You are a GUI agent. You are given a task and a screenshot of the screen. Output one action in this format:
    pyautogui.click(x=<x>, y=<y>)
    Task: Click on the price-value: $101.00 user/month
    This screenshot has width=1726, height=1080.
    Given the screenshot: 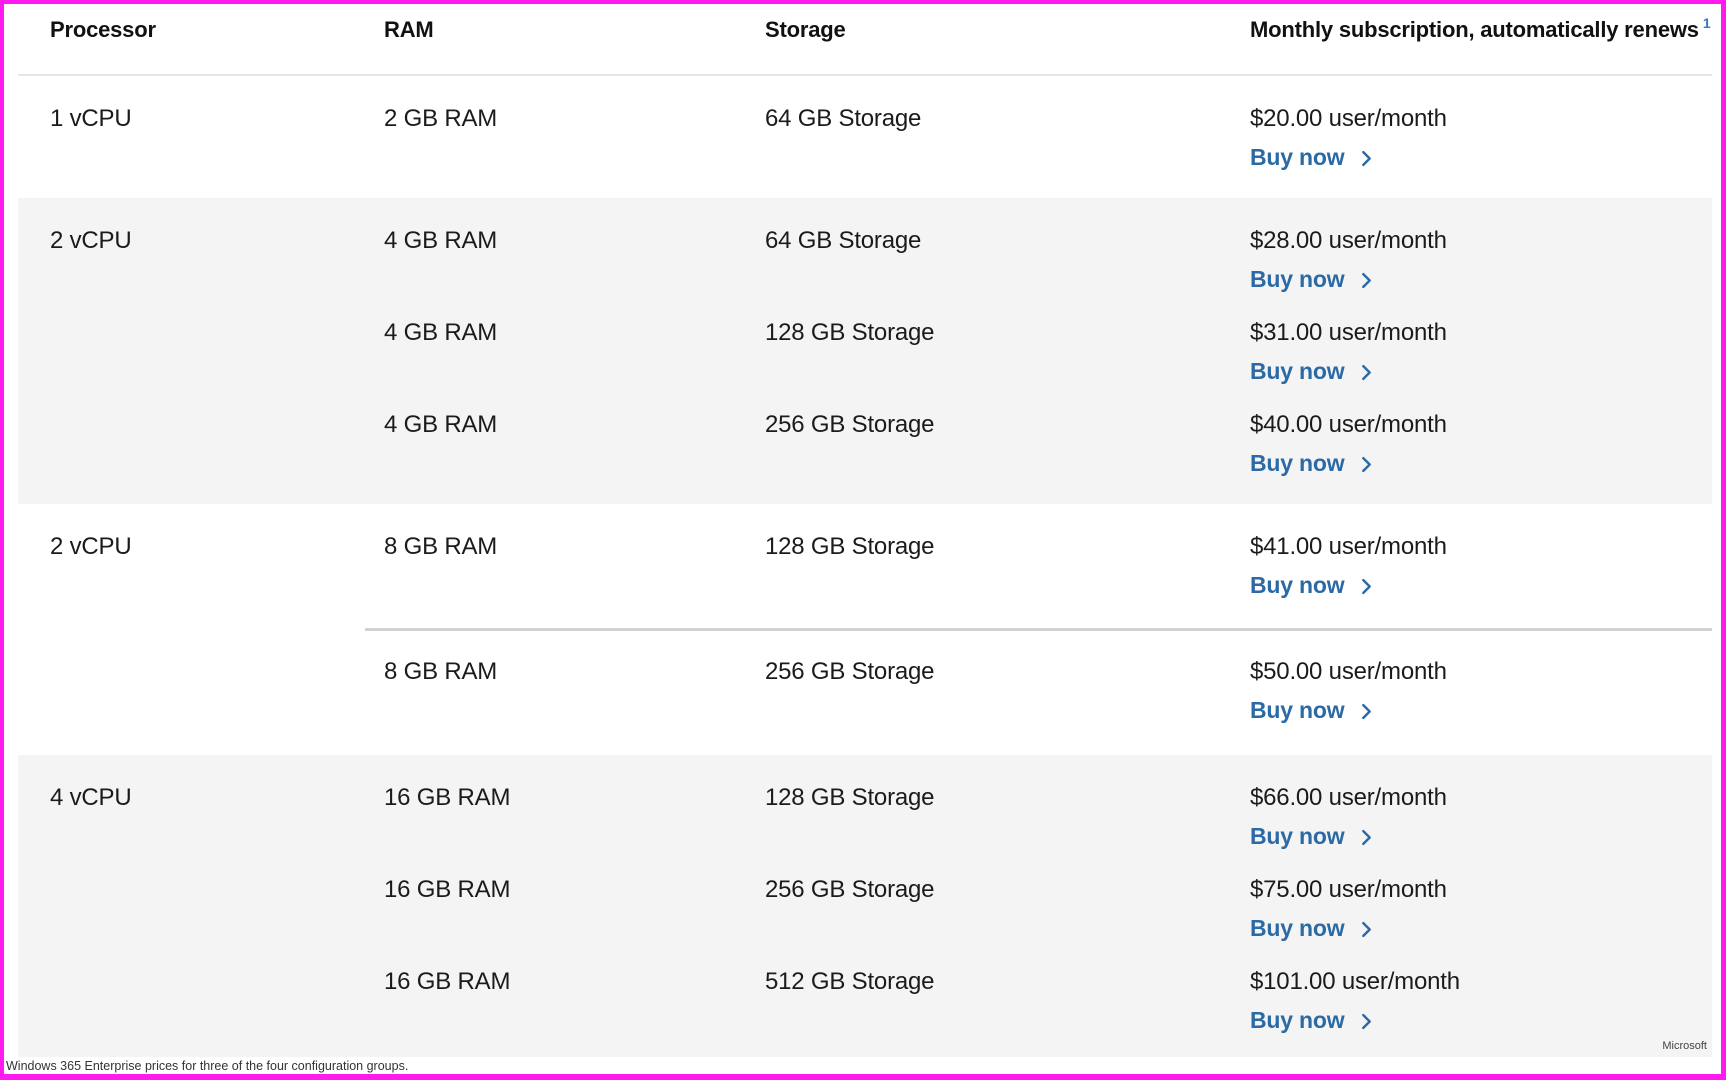 What is the action you would take?
    pyautogui.click(x=1355, y=981)
    